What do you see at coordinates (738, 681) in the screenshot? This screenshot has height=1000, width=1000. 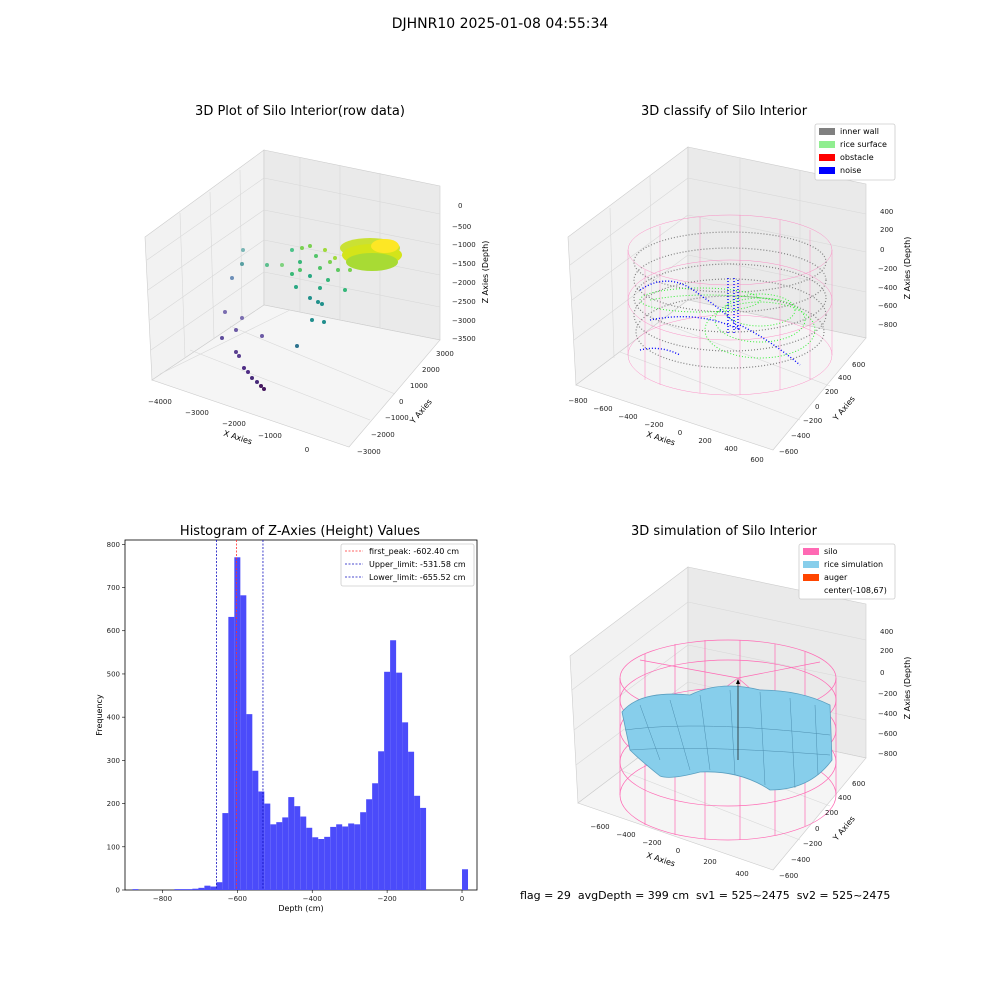 I see `center-marker` at bounding box center [738, 681].